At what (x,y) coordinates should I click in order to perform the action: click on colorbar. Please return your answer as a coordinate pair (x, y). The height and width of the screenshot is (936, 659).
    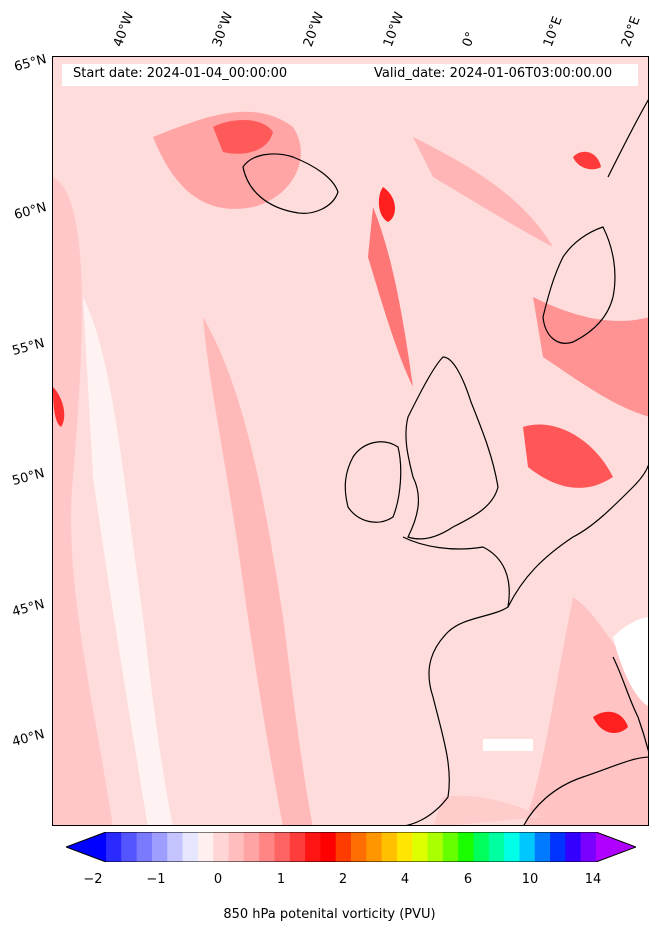
    Looking at the image, I should click on (351, 847).